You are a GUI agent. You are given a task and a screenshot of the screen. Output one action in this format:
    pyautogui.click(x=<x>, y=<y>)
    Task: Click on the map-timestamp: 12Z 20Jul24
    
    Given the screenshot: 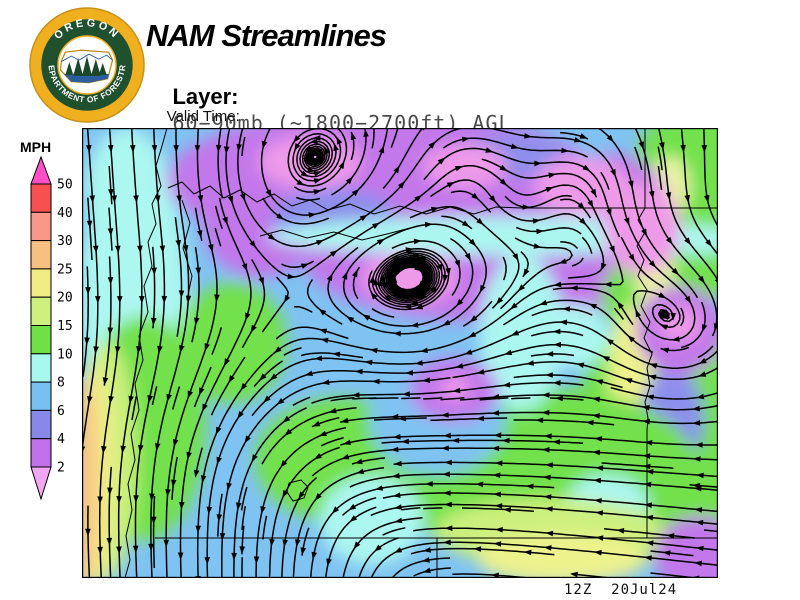 What is the action you would take?
    pyautogui.click(x=621, y=590)
    